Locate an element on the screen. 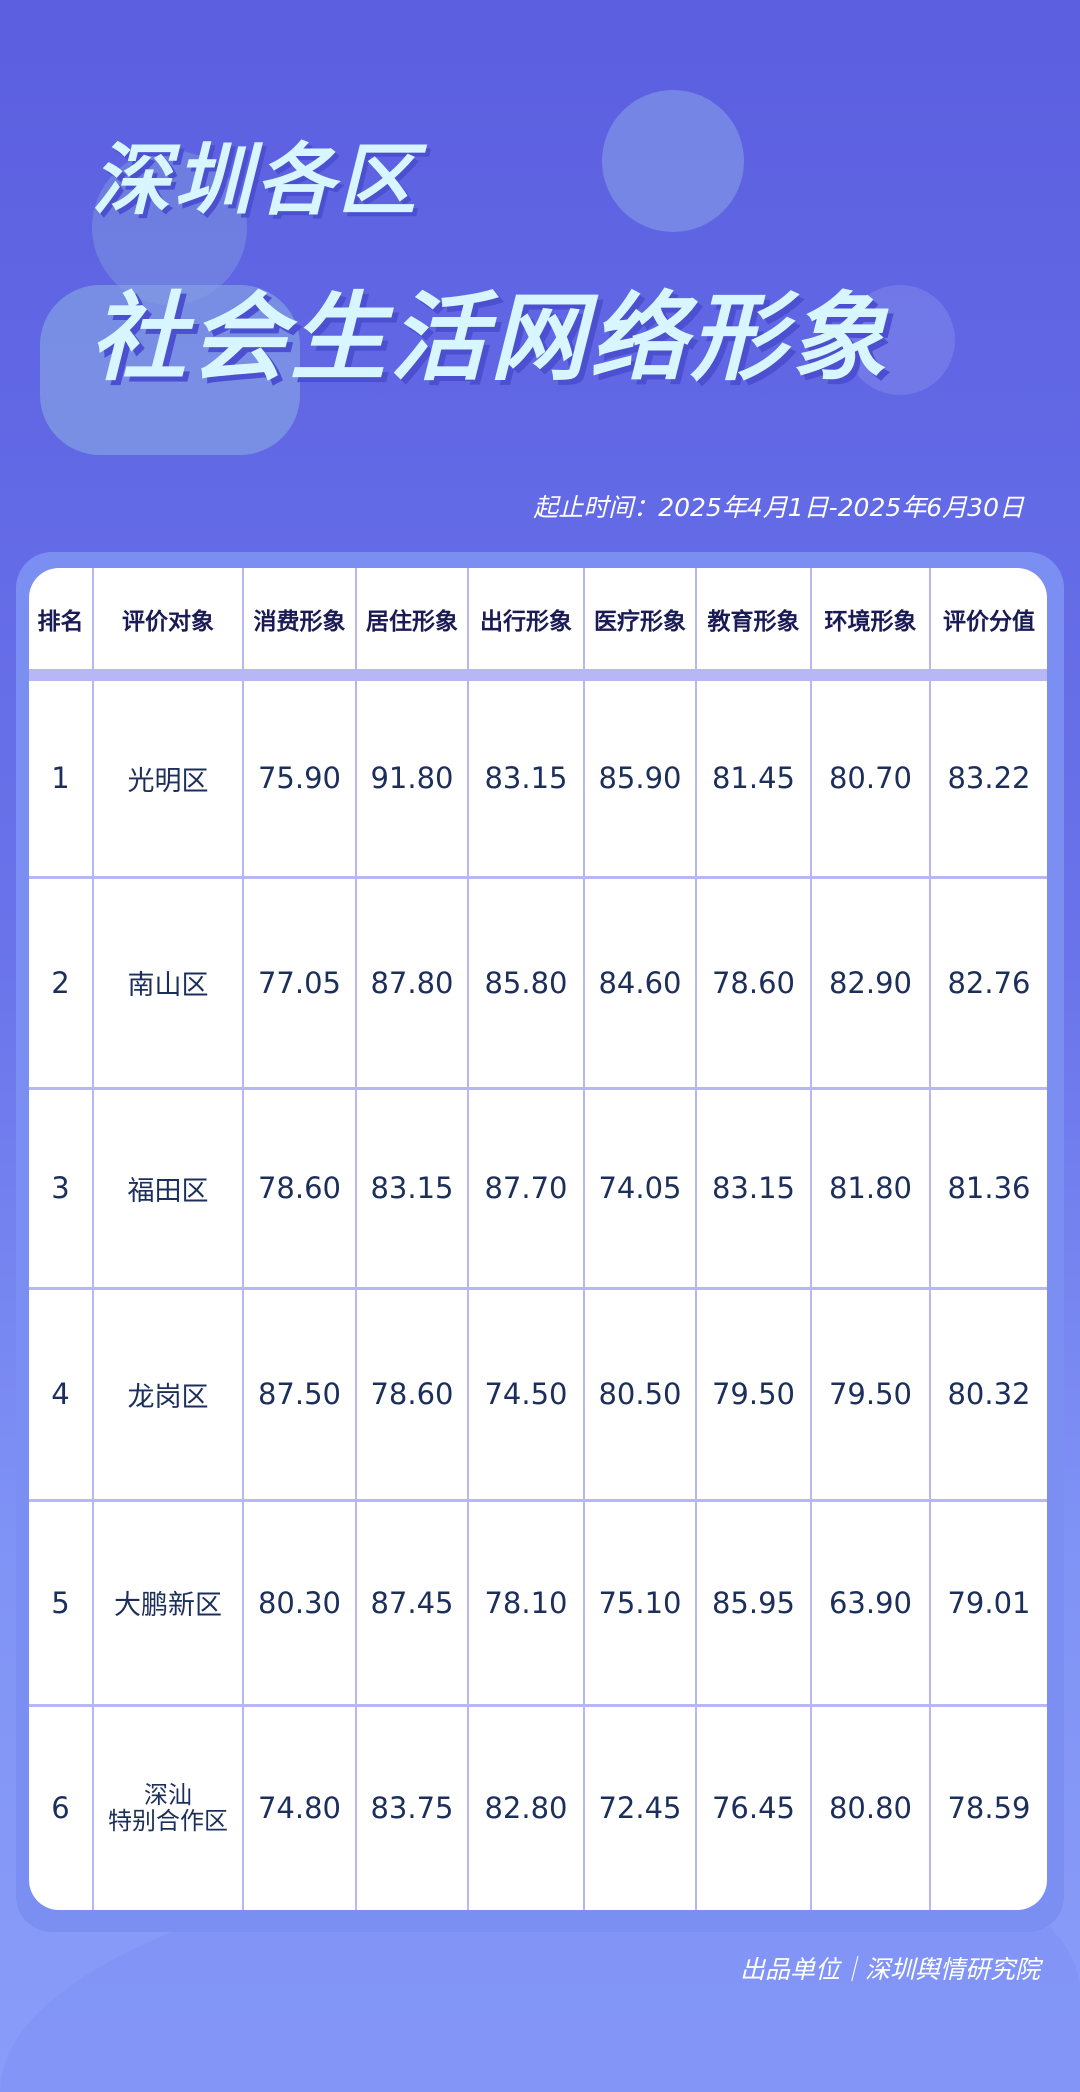 The width and height of the screenshot is (1080, 2092). table-row: 2 南山区 77.05 87.80 85.80 84.60 78.60 82.90 82.76 is located at coordinates (538, 983).